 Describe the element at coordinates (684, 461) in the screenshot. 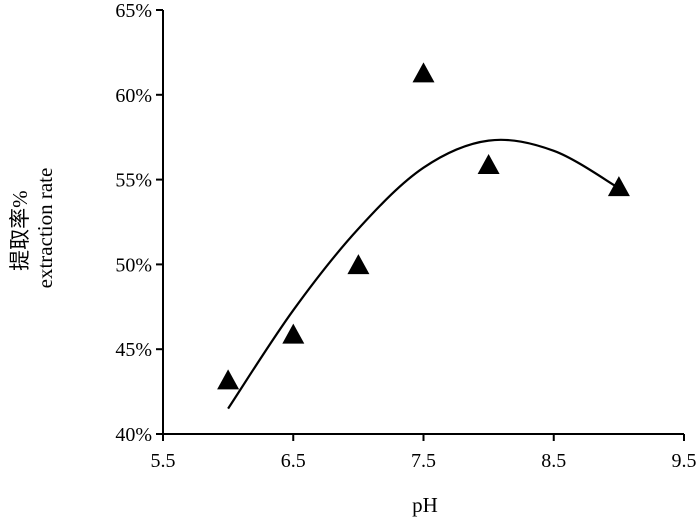

I see `x-tick-label: 9.5` at that location.